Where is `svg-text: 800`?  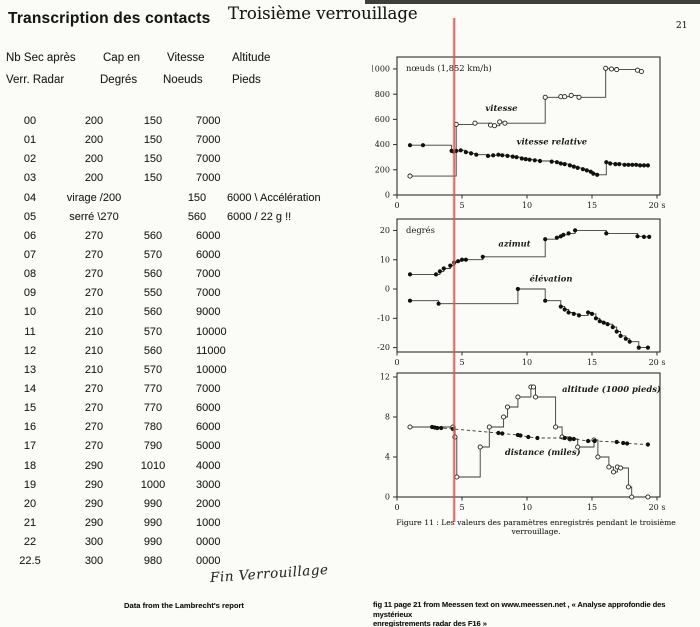
svg-text: 800 is located at coordinates (382, 94).